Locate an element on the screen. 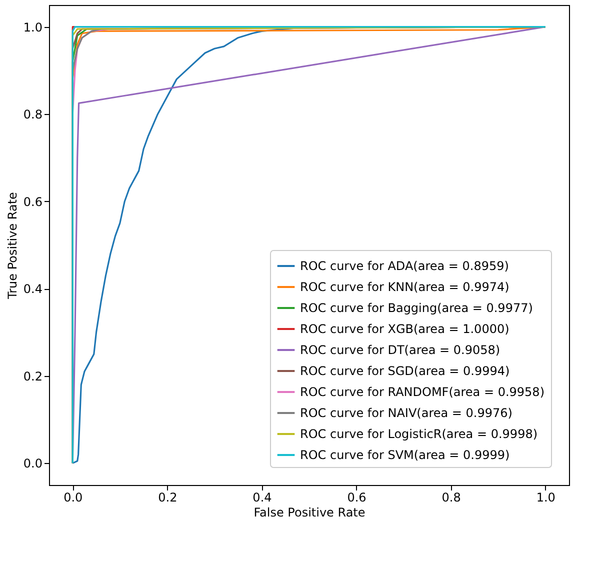 This screenshot has height=561, width=611. legend-label: ROC curve for DT(area = 0.9058) is located at coordinates (400, 350).